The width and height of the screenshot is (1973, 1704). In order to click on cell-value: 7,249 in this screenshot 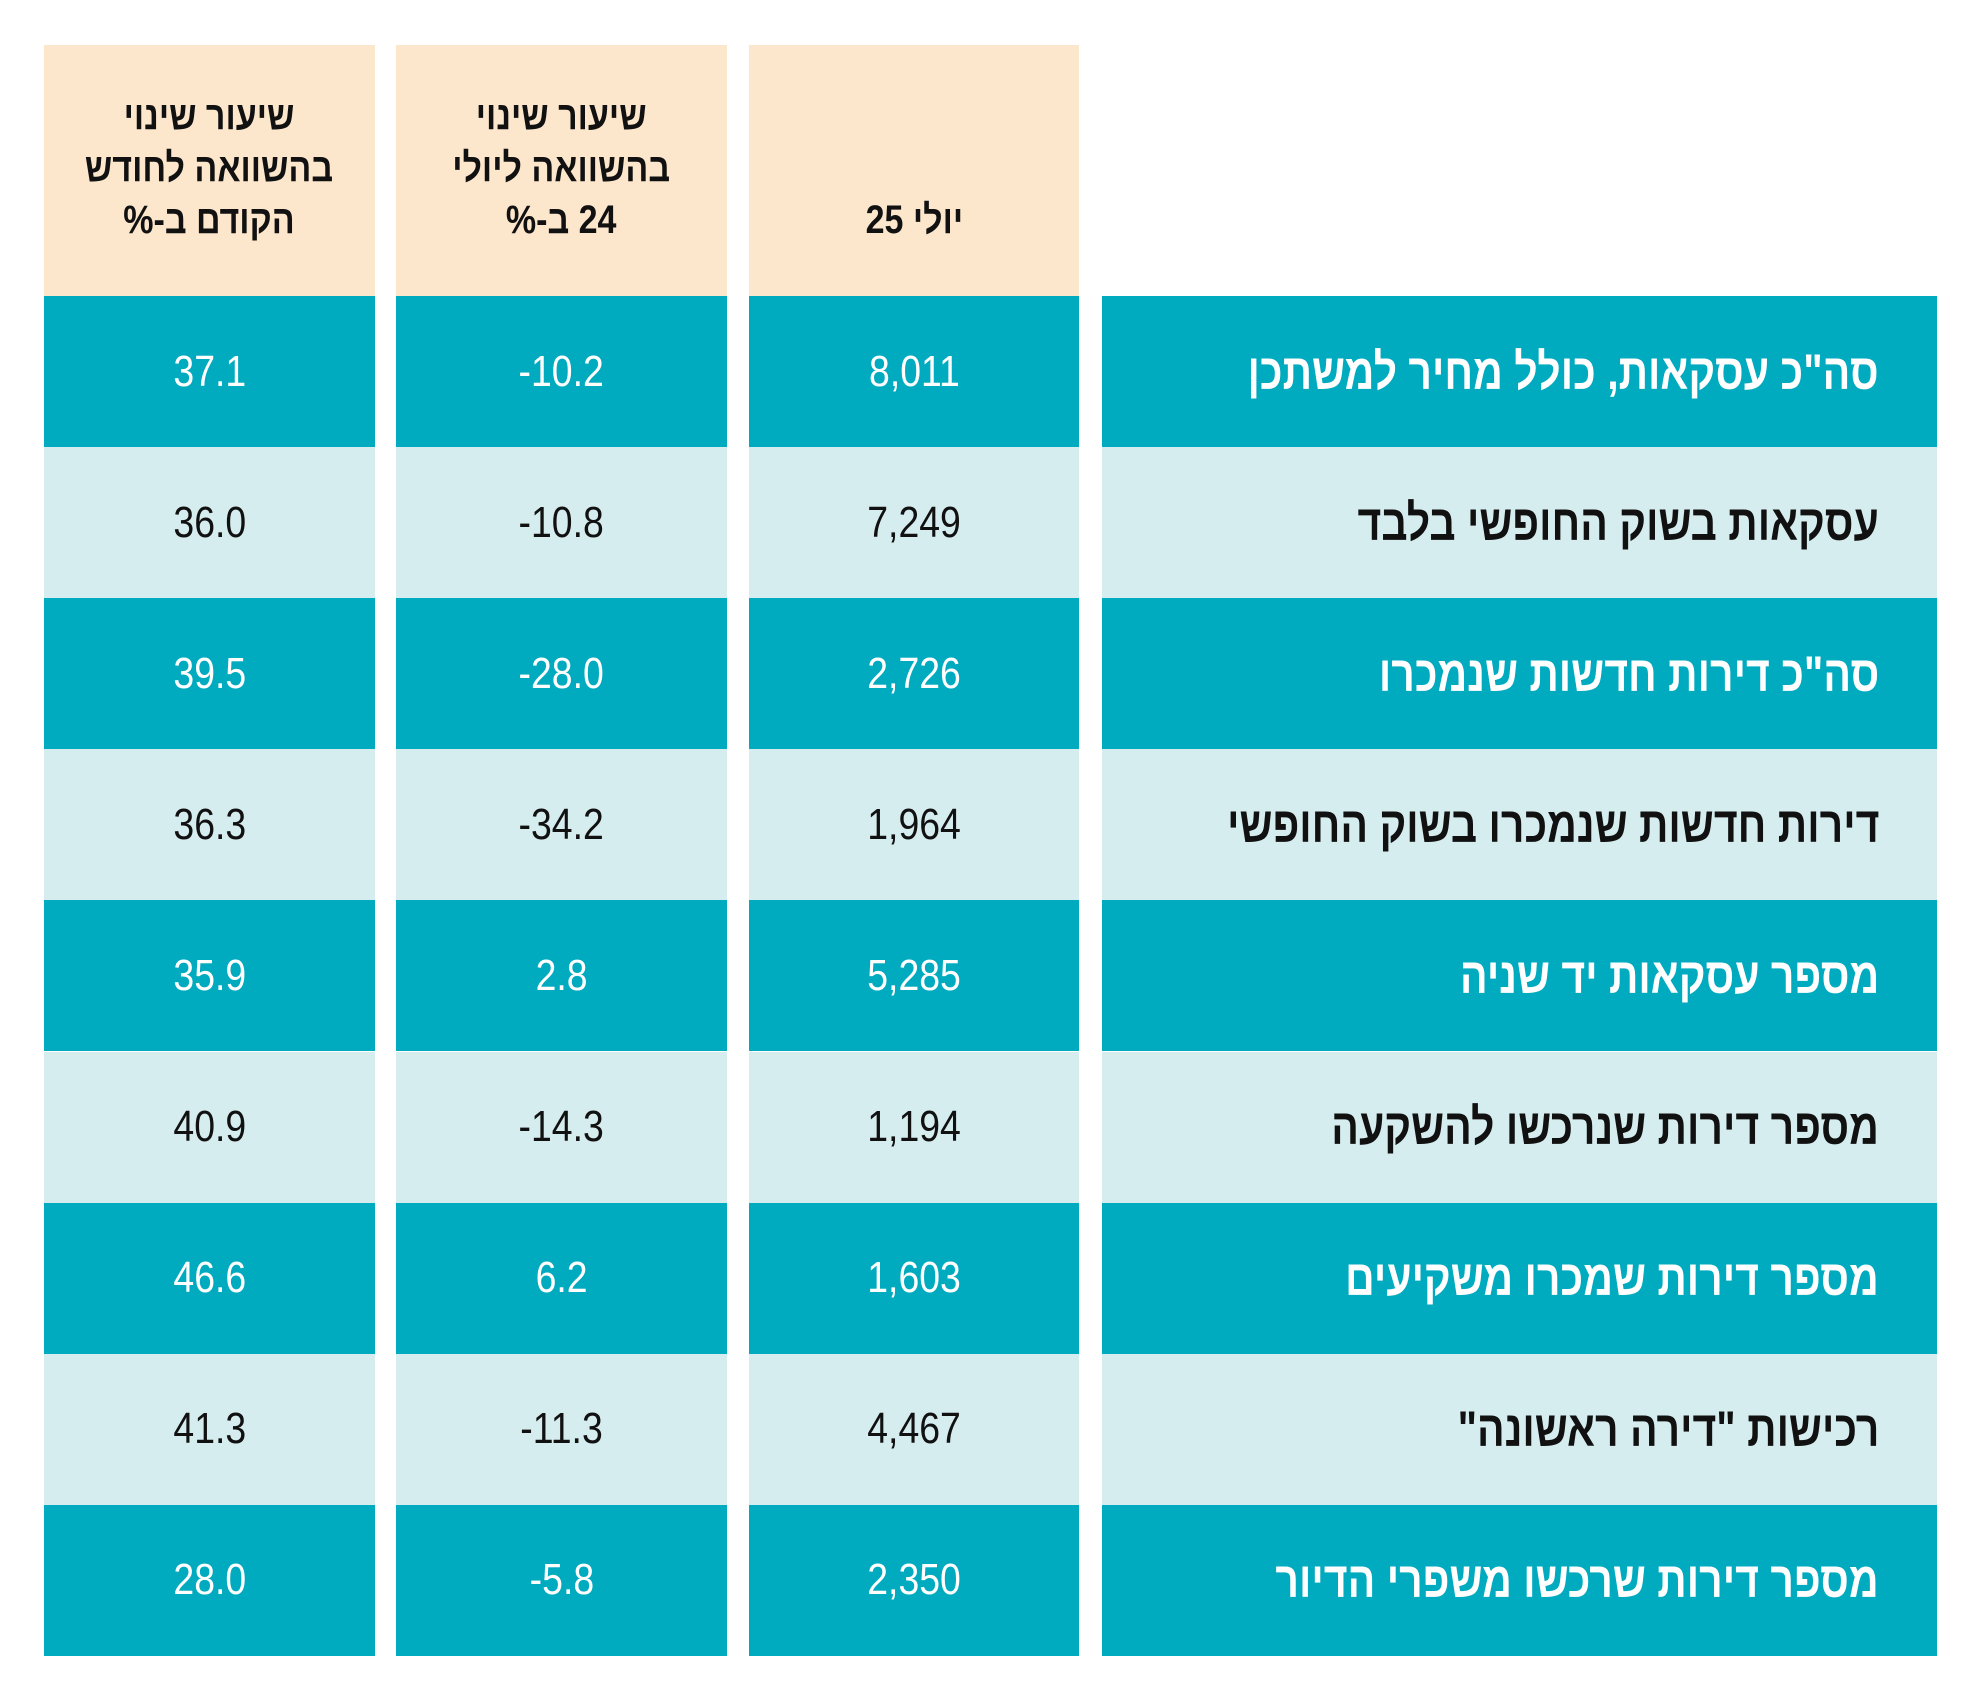, I will do `click(914, 522)`.